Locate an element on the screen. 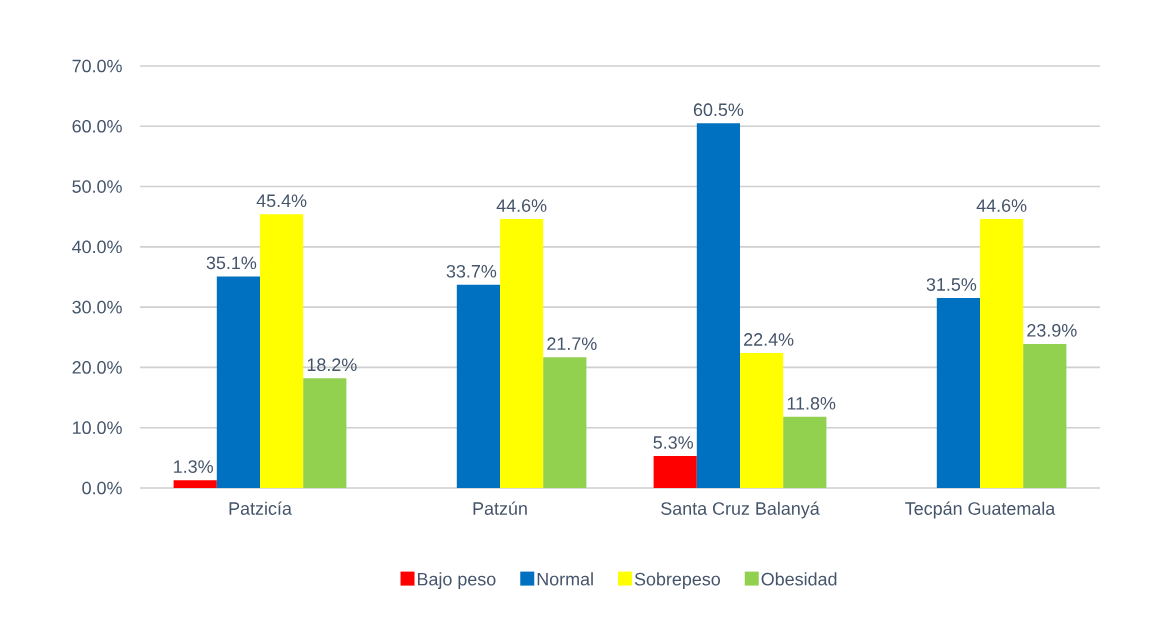 This screenshot has width=1154, height=617. data-label: 23.9% is located at coordinates (1052, 330).